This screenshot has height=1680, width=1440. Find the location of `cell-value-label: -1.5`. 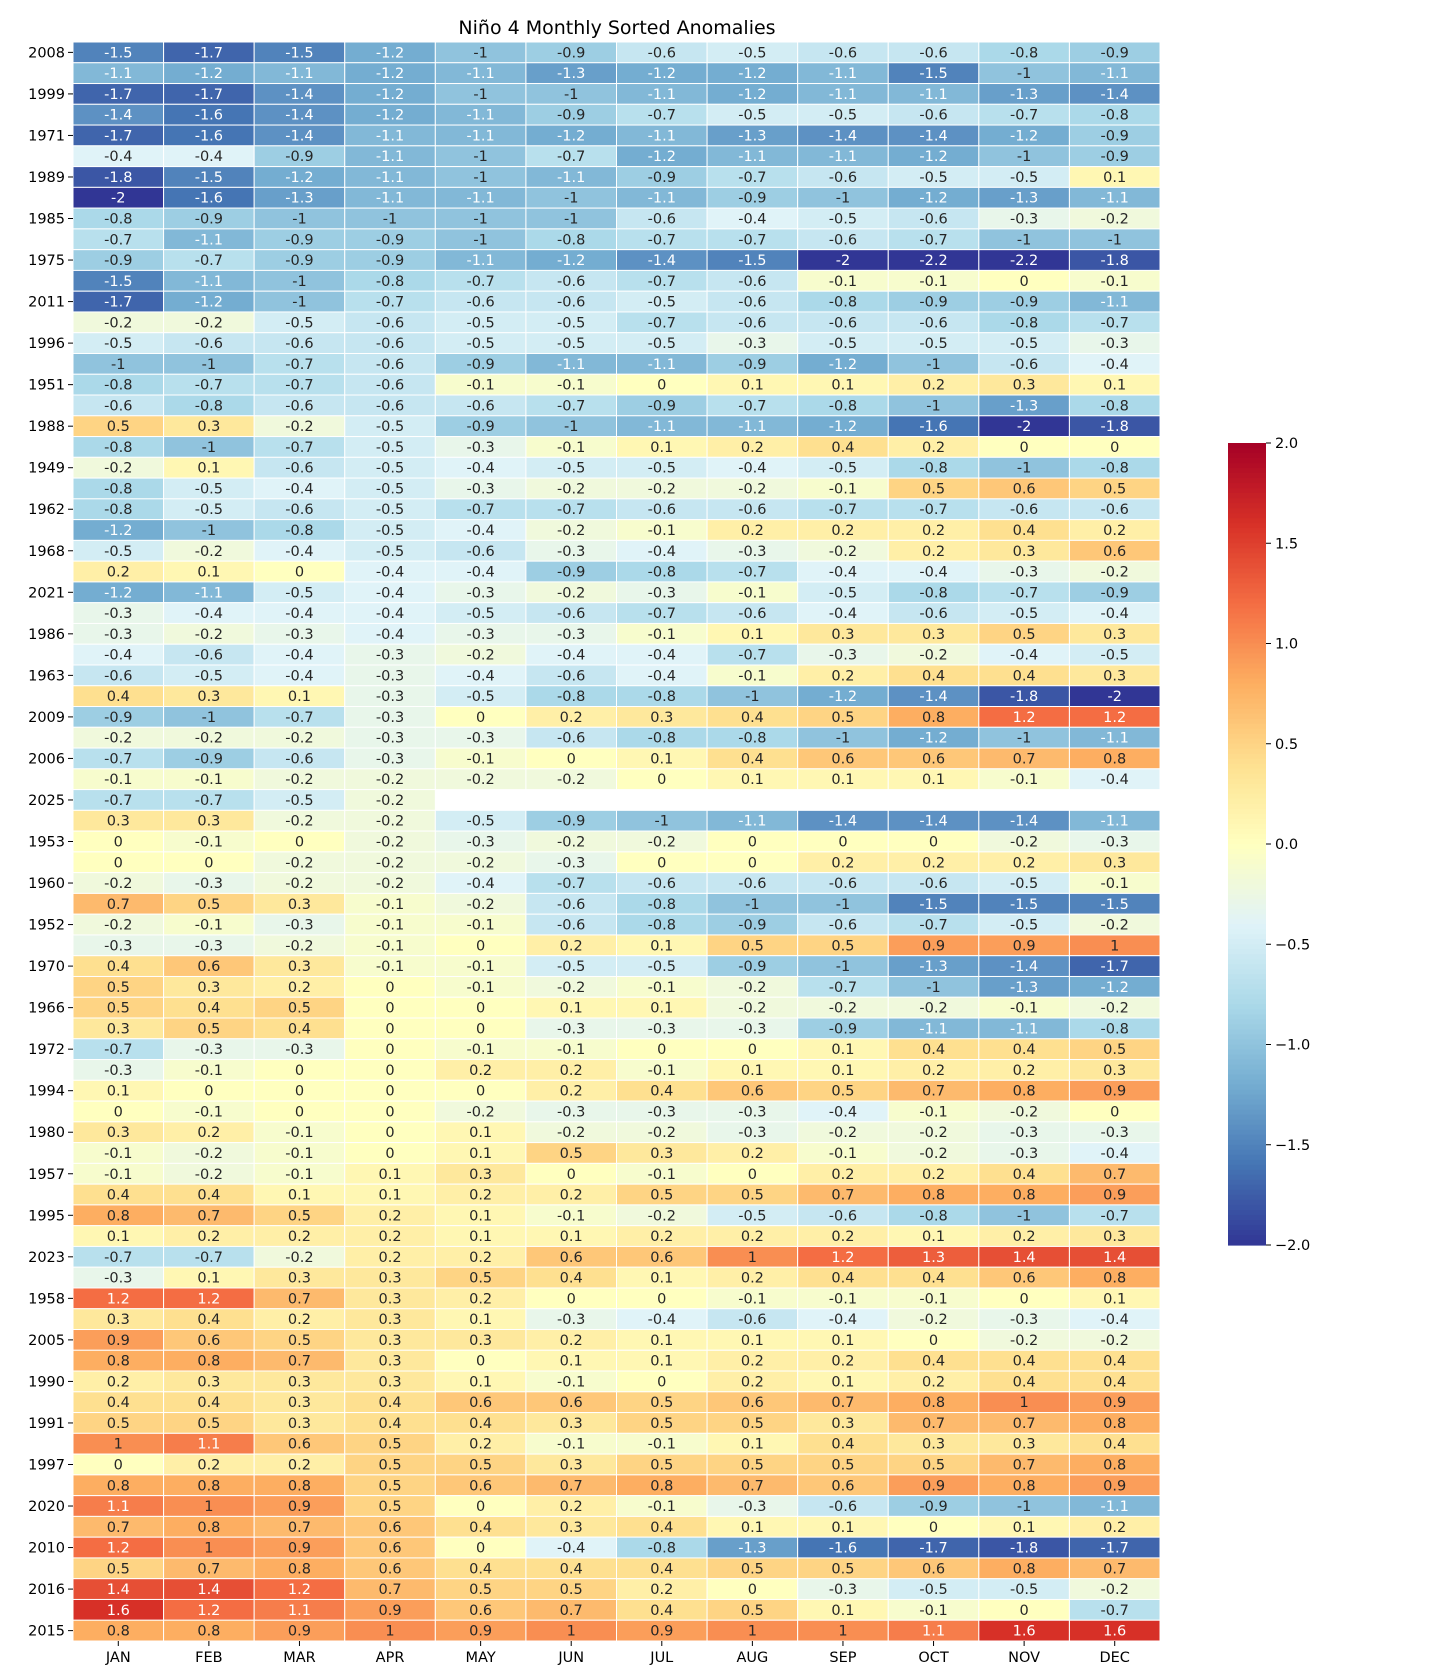

cell-value-label: -1.5 is located at coordinates (118, 53).